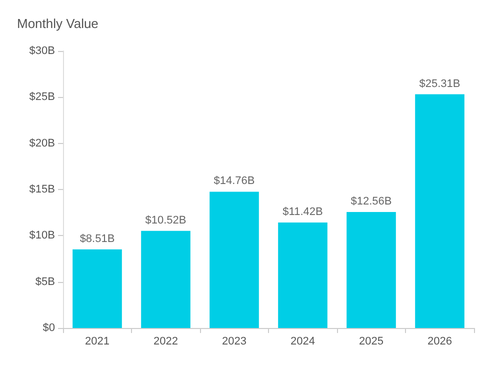 This screenshot has width=500, height=373. Describe the element at coordinates (97, 238) in the screenshot. I see `data-label: $8.51B` at that location.